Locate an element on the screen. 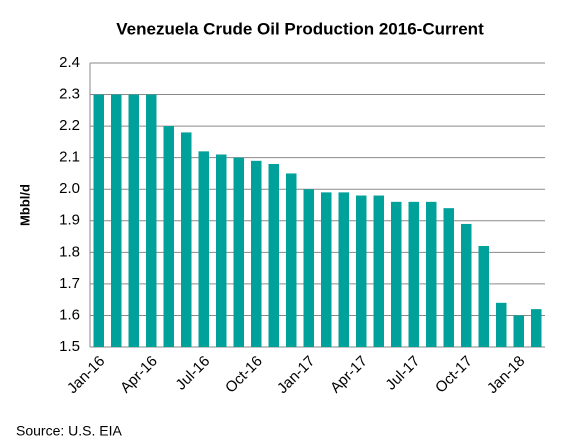 The image size is (573, 443). x-tick-label: Jan-17 is located at coordinates (296, 375).